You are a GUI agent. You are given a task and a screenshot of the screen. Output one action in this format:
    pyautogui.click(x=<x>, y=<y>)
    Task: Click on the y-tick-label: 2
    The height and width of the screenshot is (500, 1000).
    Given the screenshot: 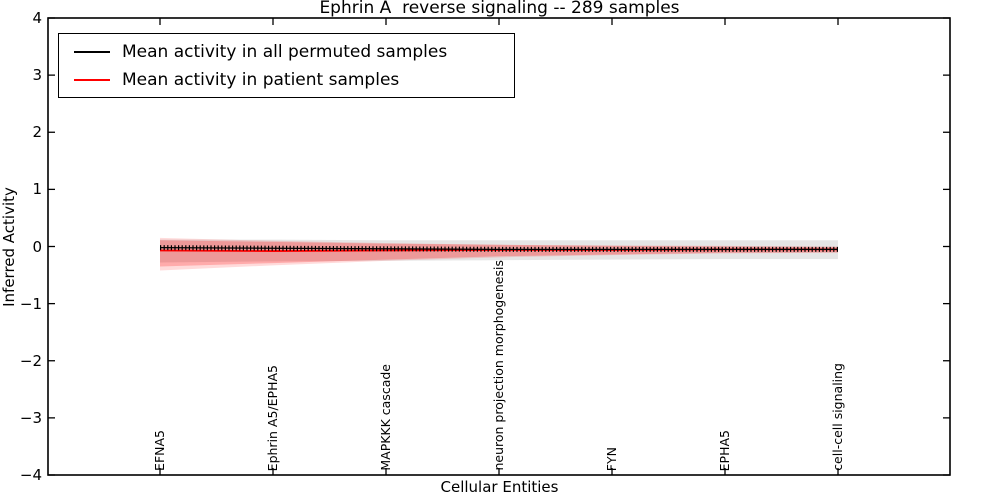 What is the action you would take?
    pyautogui.click(x=37, y=132)
    